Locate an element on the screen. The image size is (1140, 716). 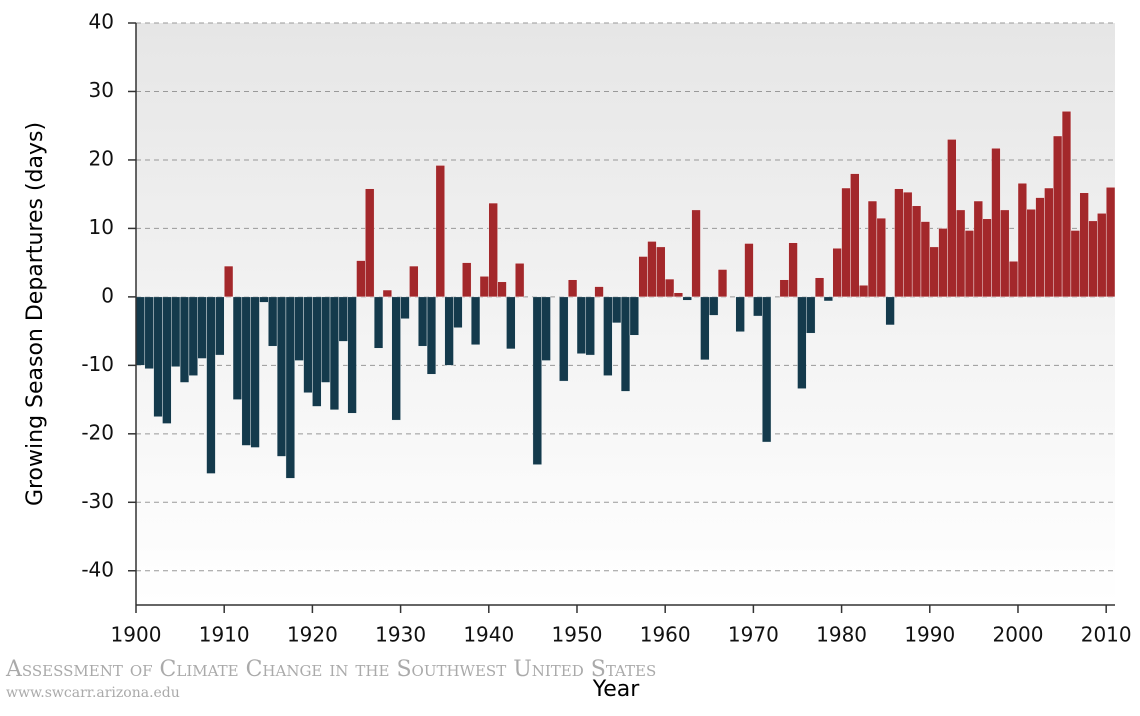
y-tick-label: 20 is located at coordinates (101, 158).